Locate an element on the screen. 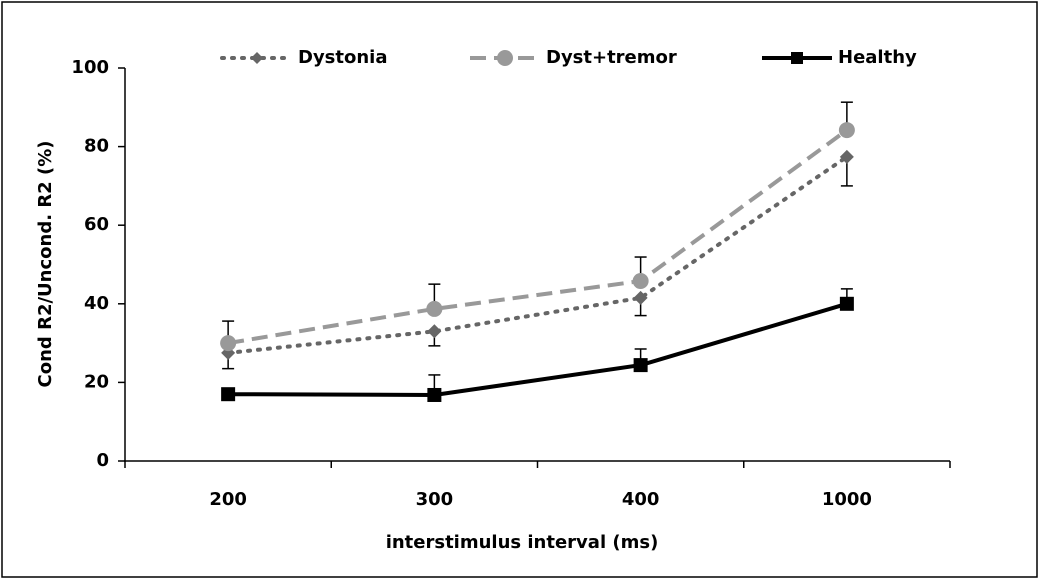  x-tick-label: 1000 is located at coordinates (847, 499).